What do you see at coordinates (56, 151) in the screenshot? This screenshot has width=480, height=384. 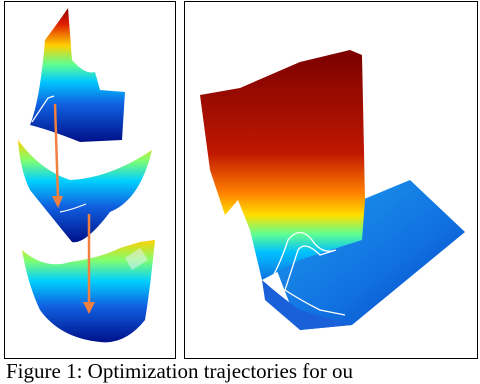 I see `arrow` at bounding box center [56, 151].